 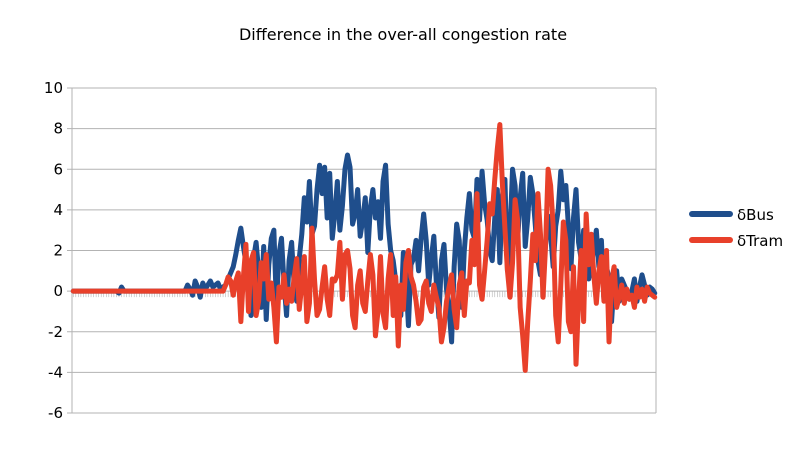 I want to click on y-tick-label: -4, so click(x=55, y=372).